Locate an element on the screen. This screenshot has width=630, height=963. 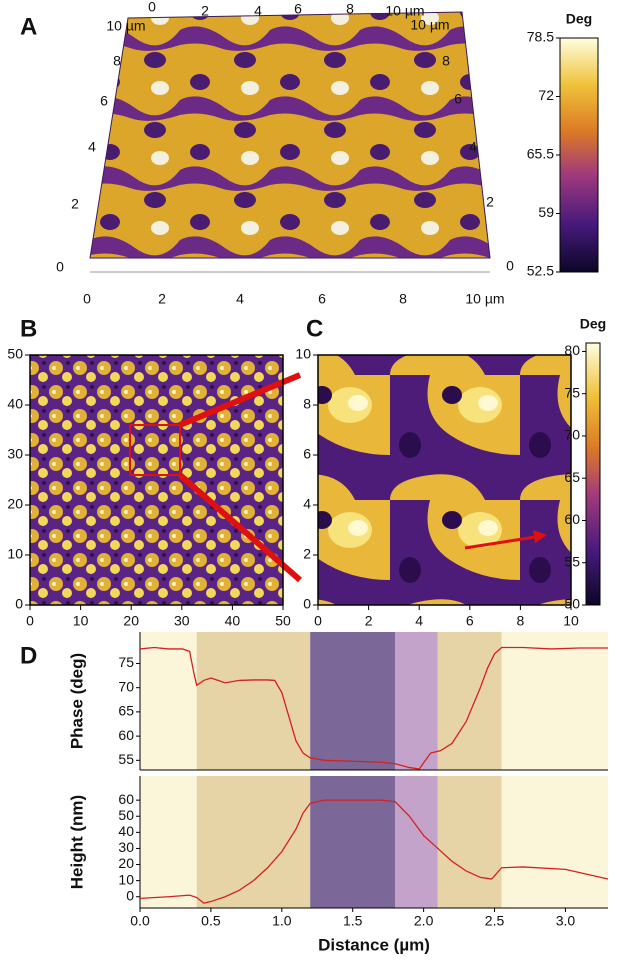
image-frame is located at coordinates (444, 480).